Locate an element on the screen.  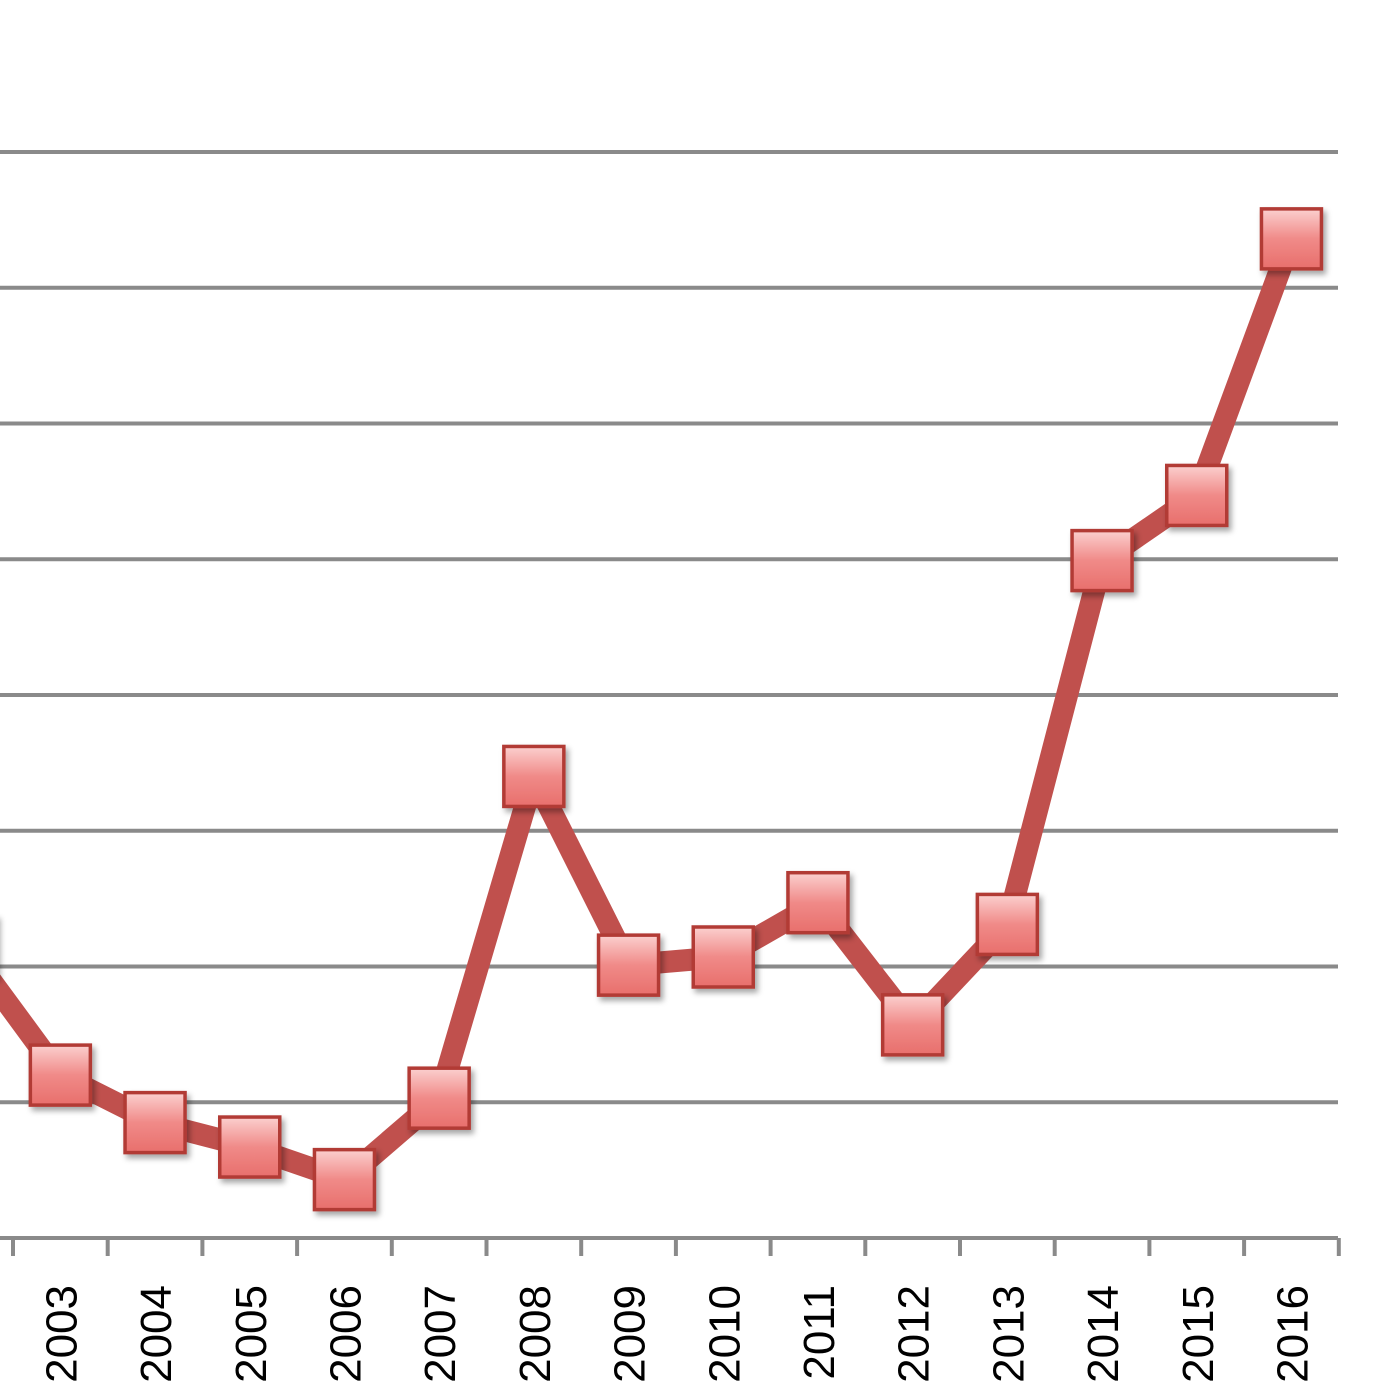
x-tick-label: 2006 is located at coordinates (345, 1334).